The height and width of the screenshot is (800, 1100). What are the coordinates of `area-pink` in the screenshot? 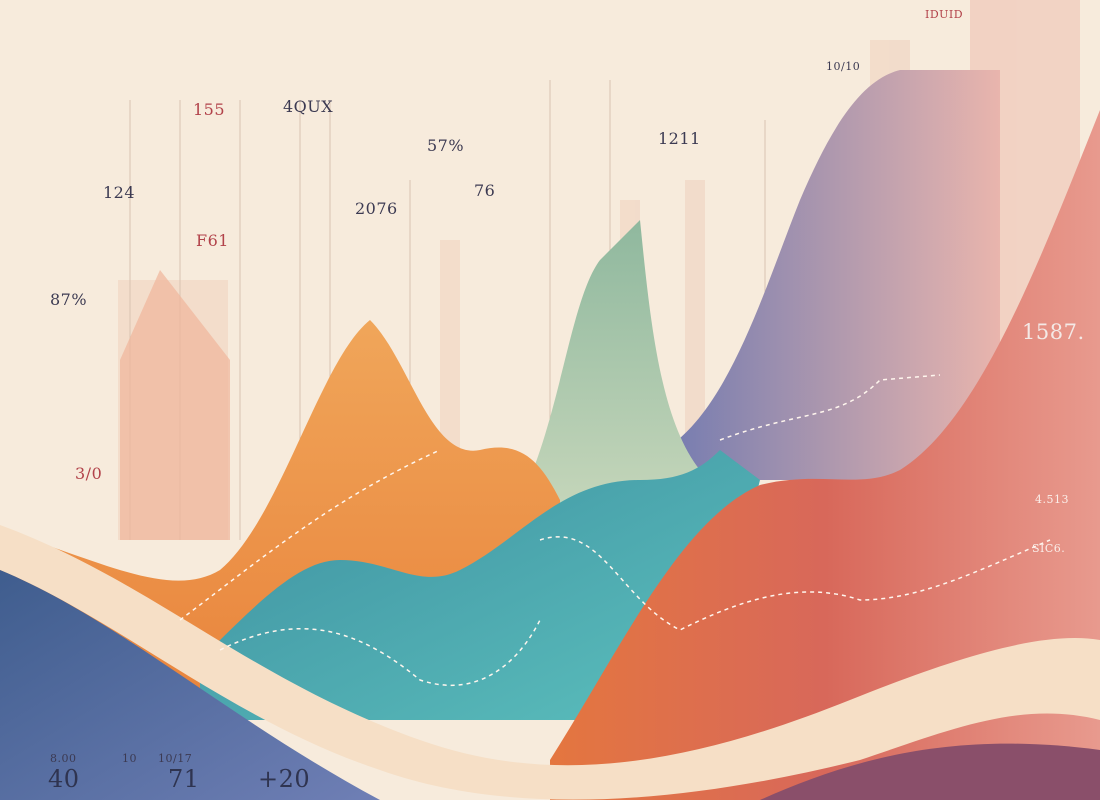 It's located at (175, 405).